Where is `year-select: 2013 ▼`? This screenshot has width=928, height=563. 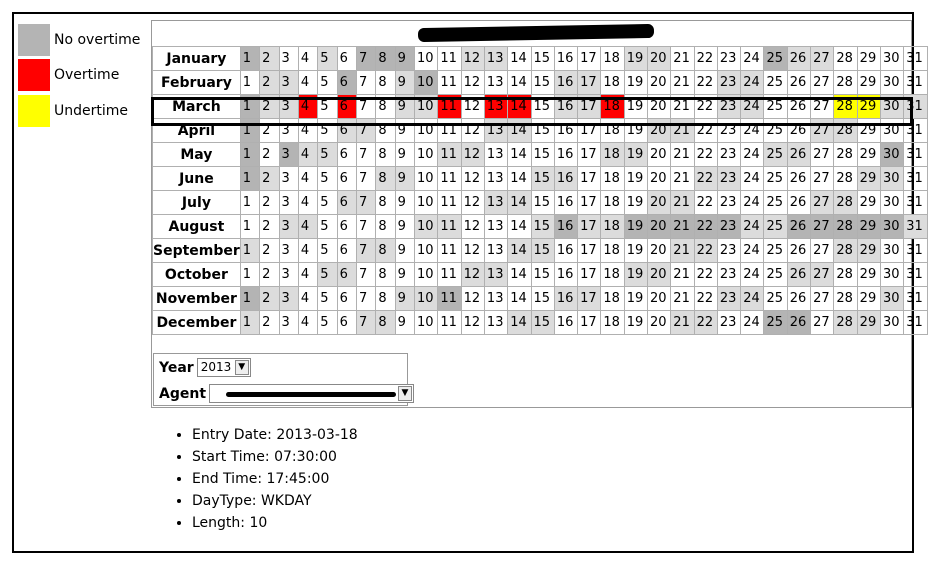
year-select: 2013 ▼ is located at coordinates (223, 367).